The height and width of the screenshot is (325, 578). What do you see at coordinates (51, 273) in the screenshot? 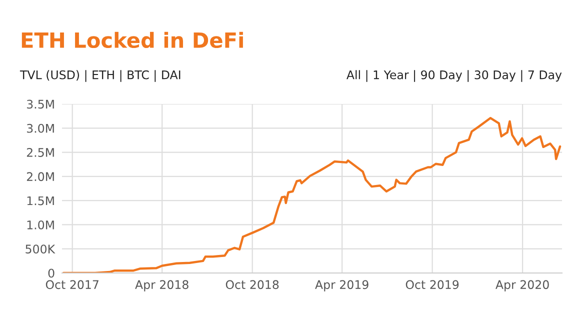
I see `y-tick-label: 0` at bounding box center [51, 273].